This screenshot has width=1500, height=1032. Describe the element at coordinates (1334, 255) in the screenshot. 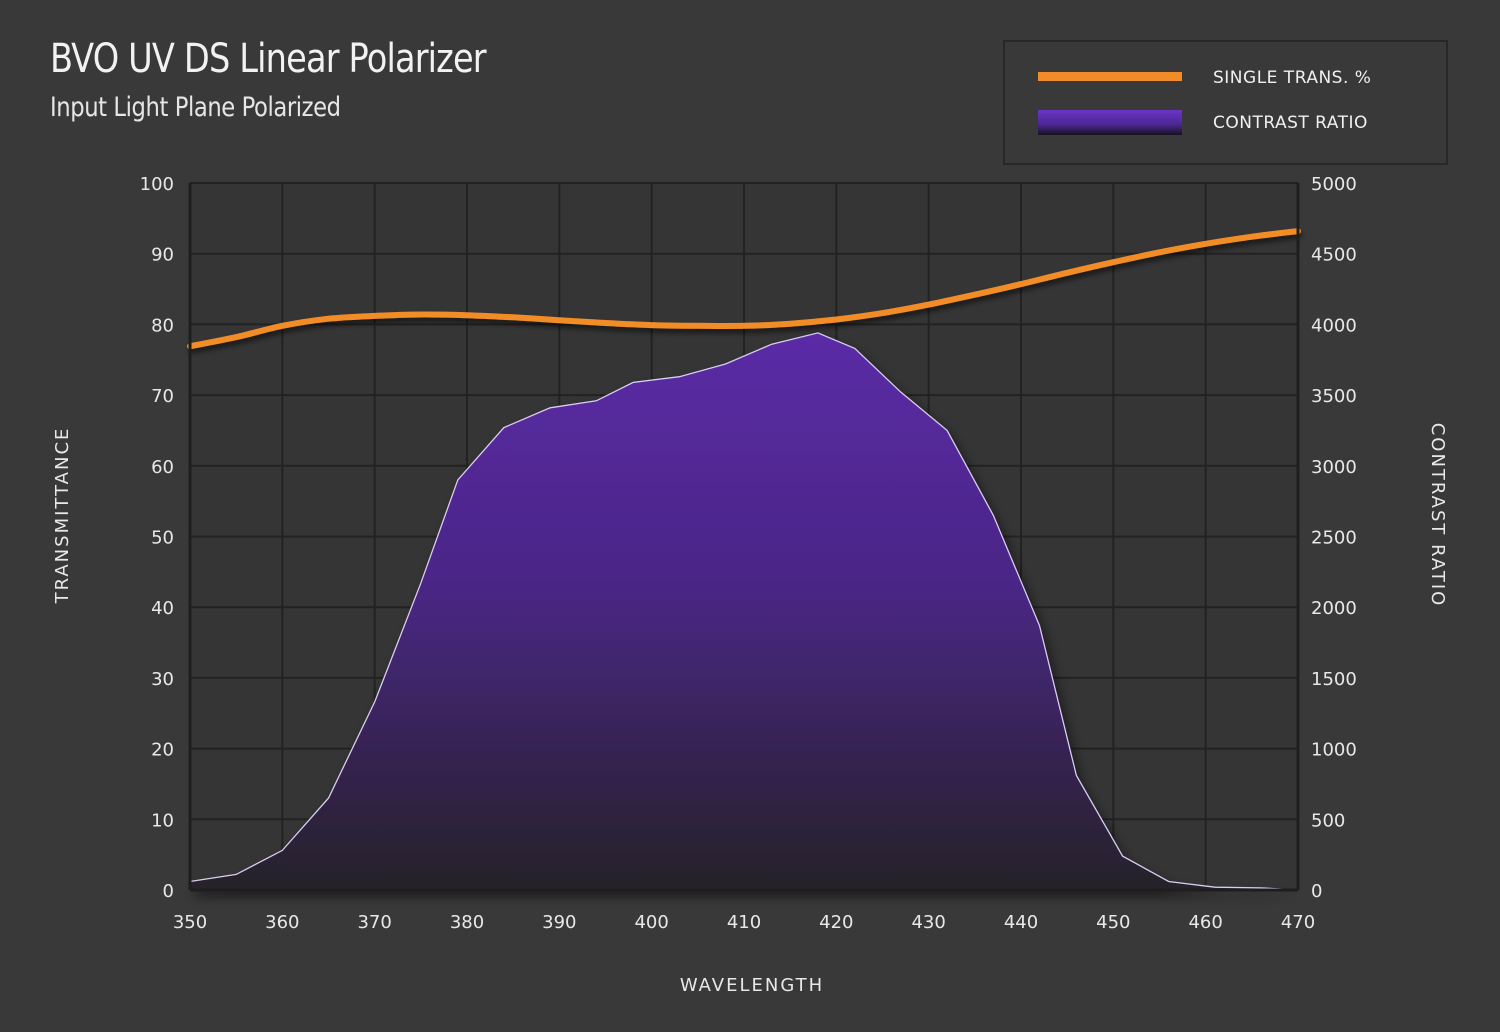

I see `y-tick-label-right: 4500` at that location.